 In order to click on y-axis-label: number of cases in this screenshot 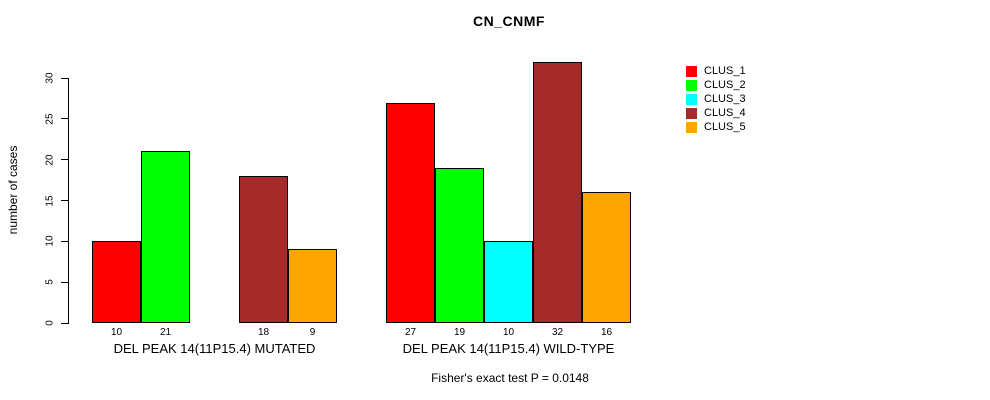, I will do `click(13, 190)`.